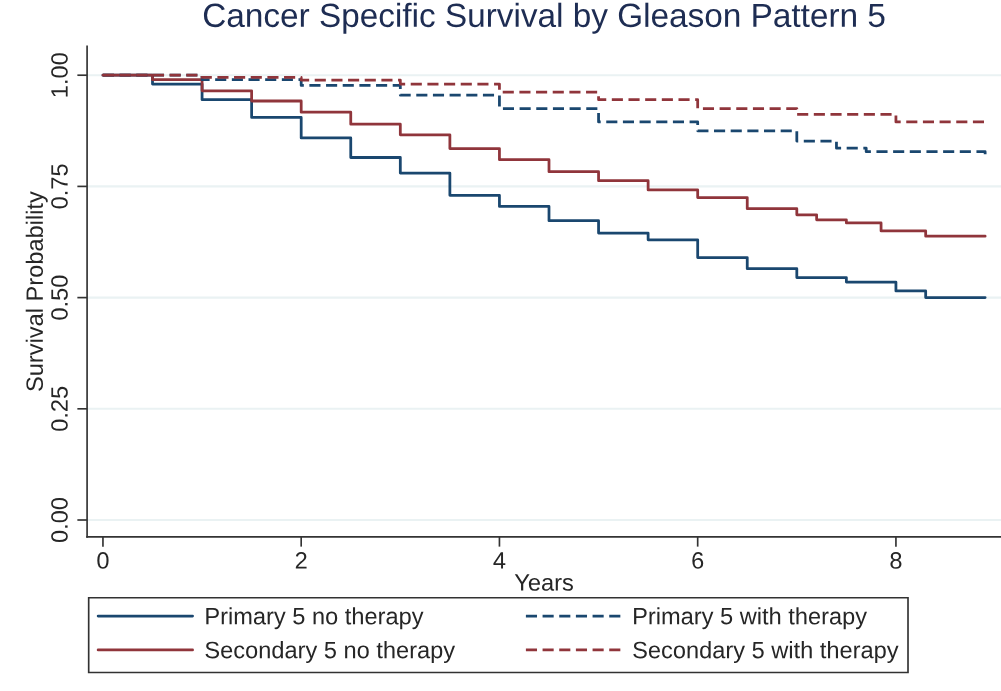 This screenshot has height=691, width=1001. What do you see at coordinates (103, 560) in the screenshot?
I see `x-tick-label: 0` at bounding box center [103, 560].